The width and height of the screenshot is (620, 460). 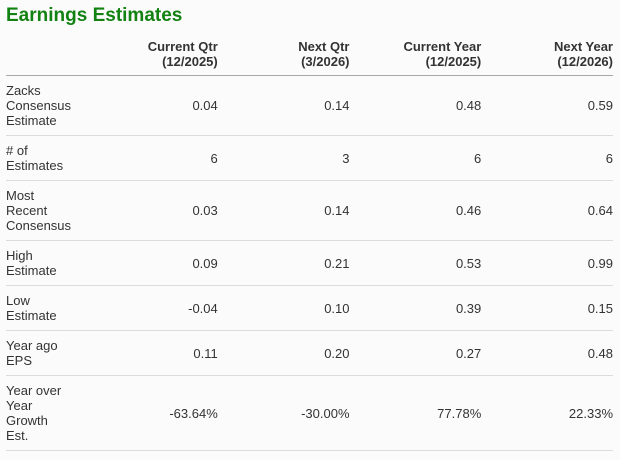 I want to click on column-header: Next Qtr (3/2026), so click(x=284, y=57).